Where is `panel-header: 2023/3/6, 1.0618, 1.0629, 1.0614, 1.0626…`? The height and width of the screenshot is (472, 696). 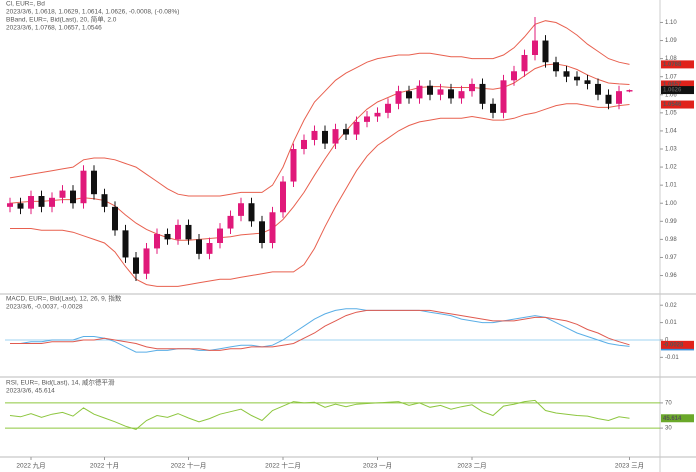
panel-header: 2023/3/6, 1.0618, 1.0629, 1.0614, 1.0626… is located at coordinates (92, 12).